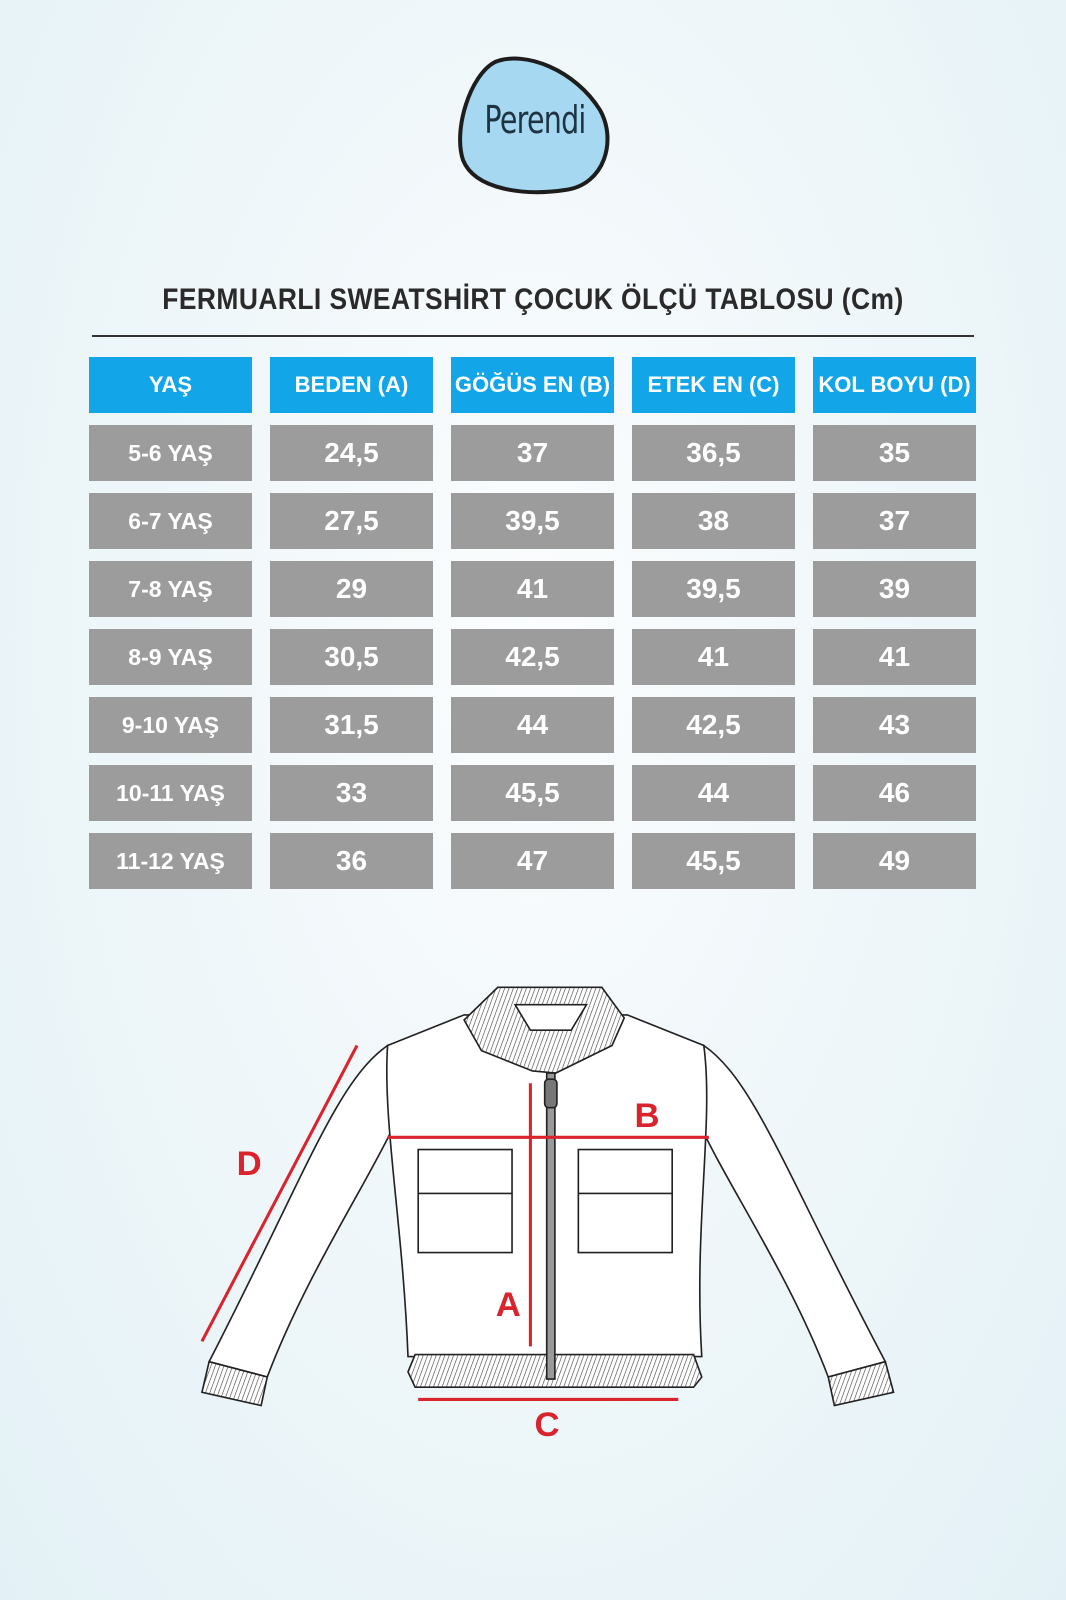 This screenshot has width=1066, height=1600. What do you see at coordinates (170, 589) in the screenshot?
I see `age-cell: 7-8 YAŞ` at bounding box center [170, 589].